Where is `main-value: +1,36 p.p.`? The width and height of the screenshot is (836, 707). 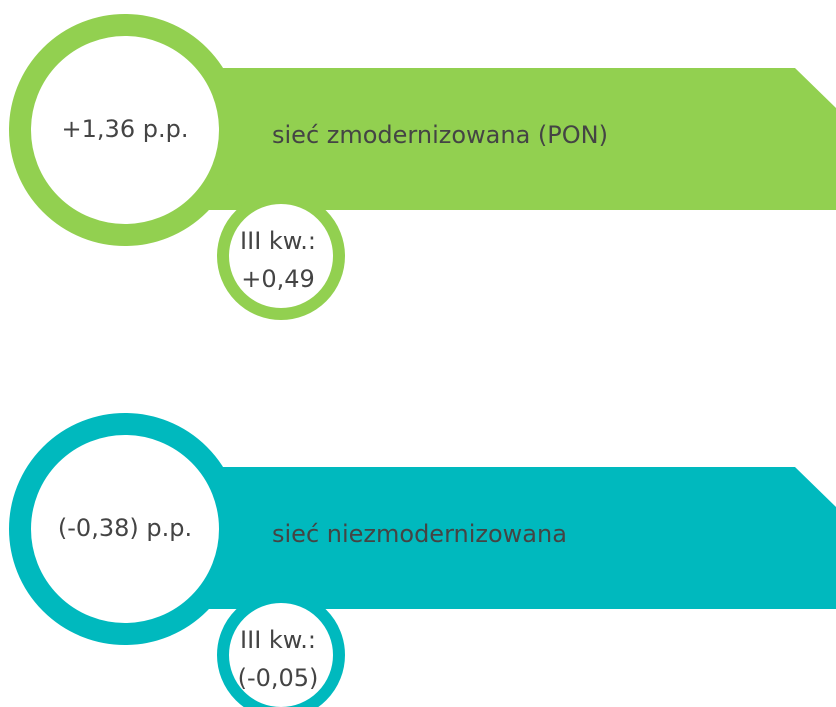 main-value: +1,36 p.p. is located at coordinates (125, 129).